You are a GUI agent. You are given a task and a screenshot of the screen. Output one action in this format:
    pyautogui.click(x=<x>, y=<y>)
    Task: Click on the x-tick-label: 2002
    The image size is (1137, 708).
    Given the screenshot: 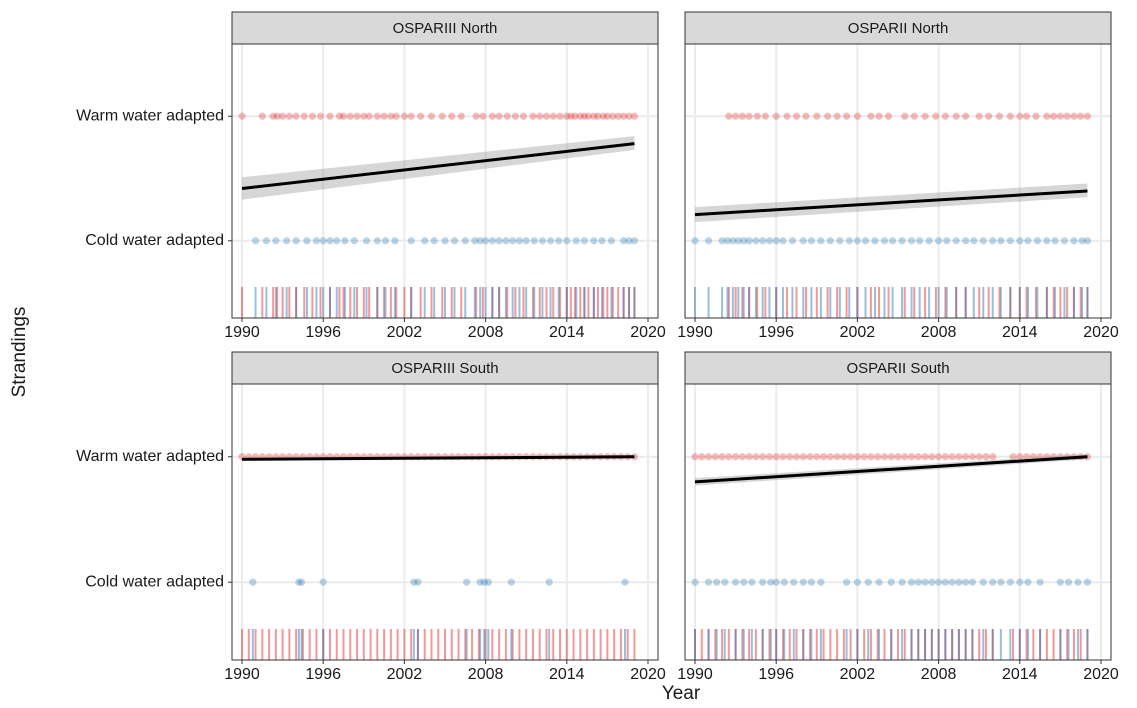 What is the action you would take?
    pyautogui.click(x=405, y=332)
    